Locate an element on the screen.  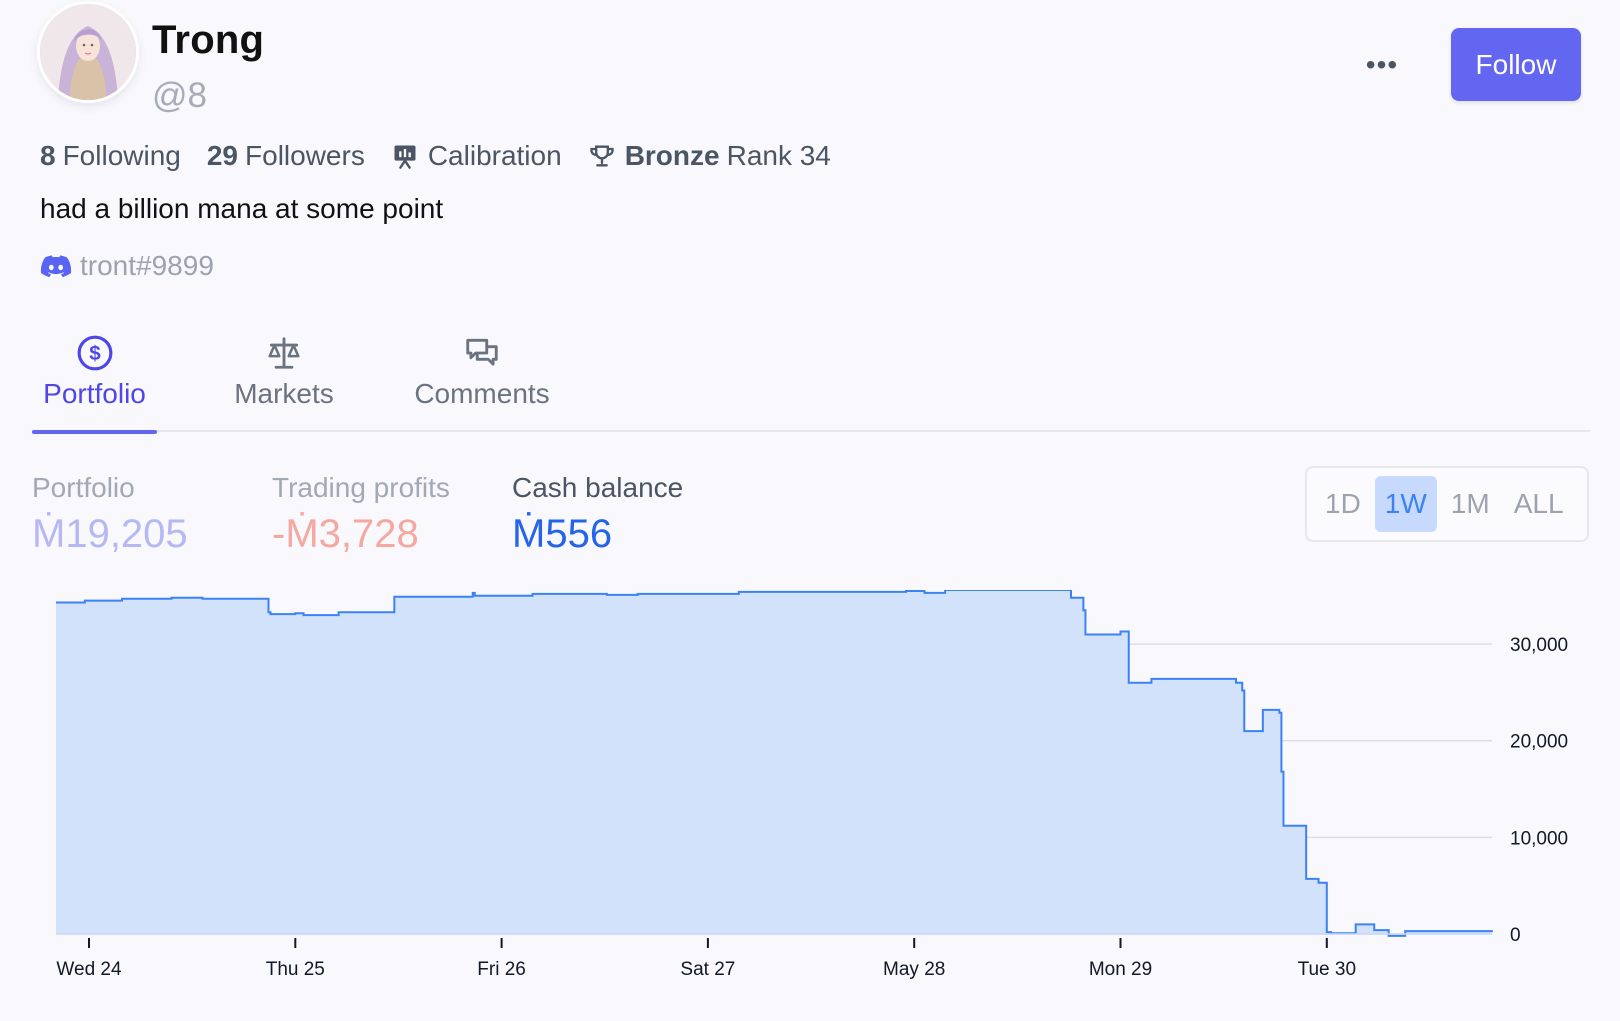
avatar is located at coordinates (88, 52).